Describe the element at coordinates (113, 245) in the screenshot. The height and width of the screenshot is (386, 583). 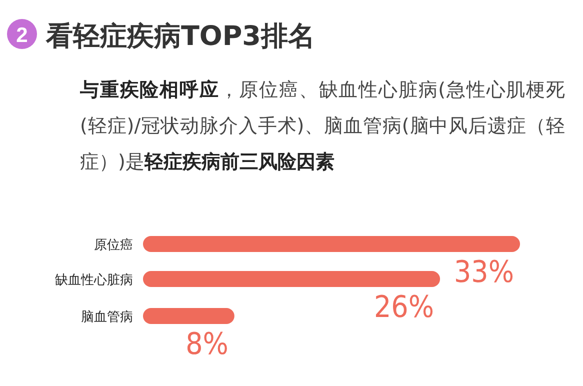
I see `y-tick-label: 原位癌` at that location.